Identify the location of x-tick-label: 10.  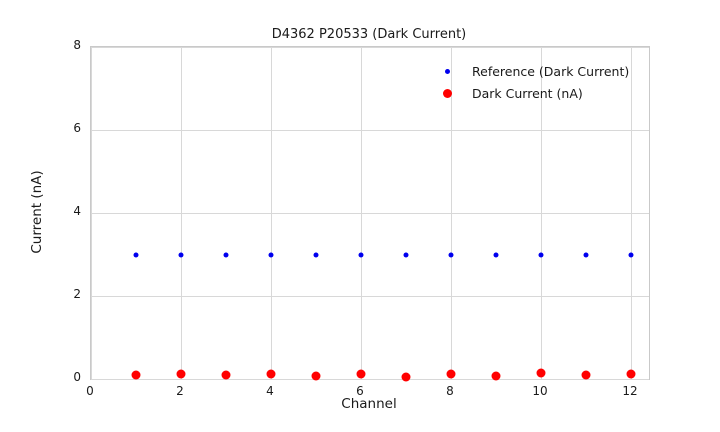
(540, 391).